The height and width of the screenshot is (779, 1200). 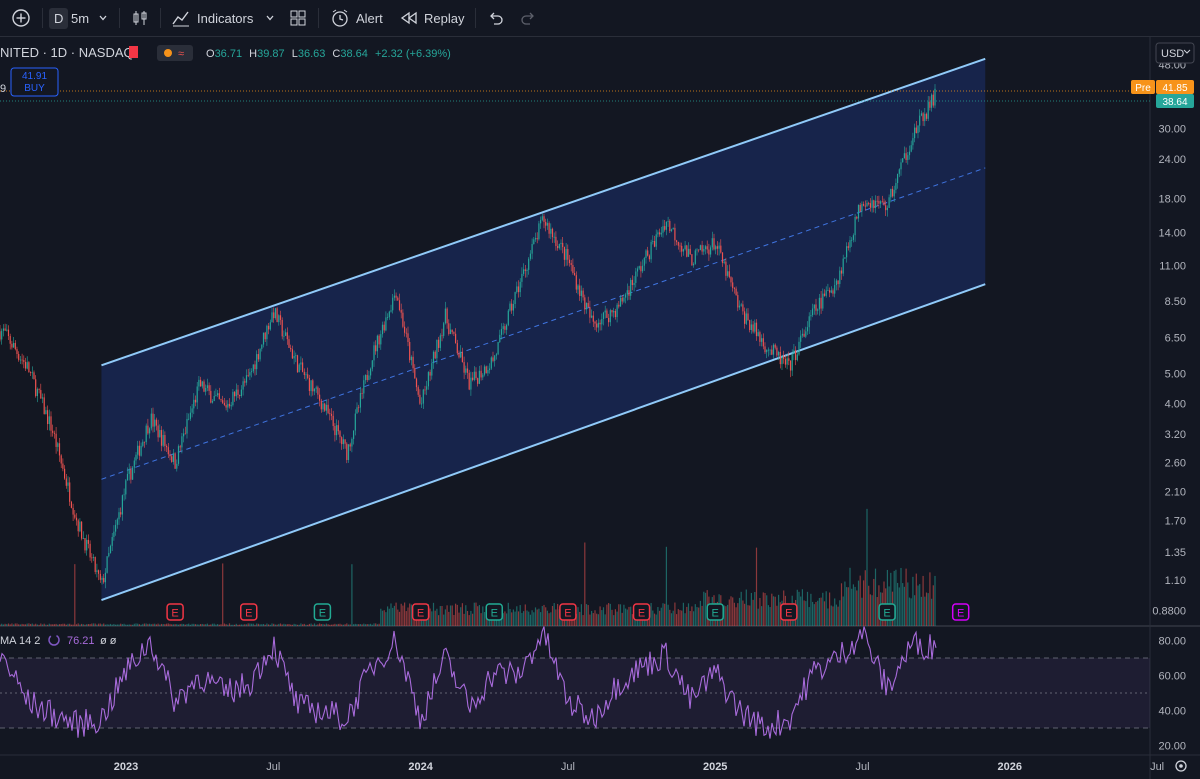 I want to click on interval-5m-button: 5m, so click(x=80, y=18).